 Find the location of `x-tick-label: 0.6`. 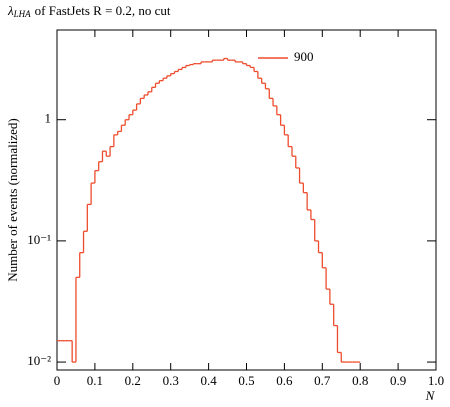

x-tick-label: 0.6 is located at coordinates (284, 380).